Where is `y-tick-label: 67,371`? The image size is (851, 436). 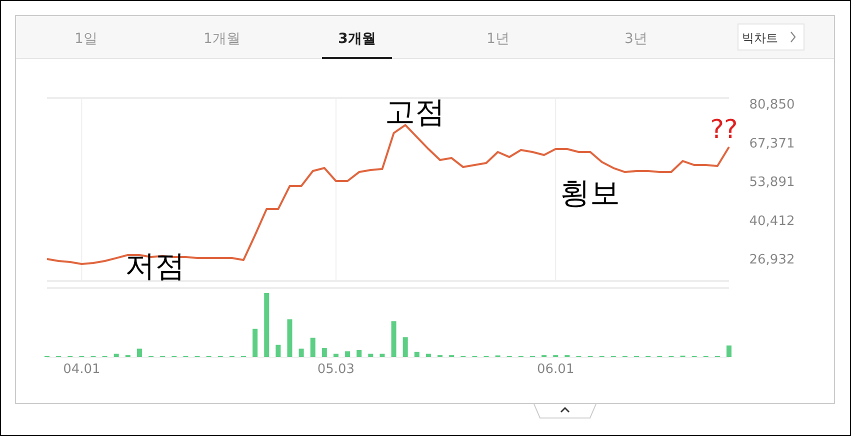 y-tick-label: 67,371 is located at coordinates (772, 144).